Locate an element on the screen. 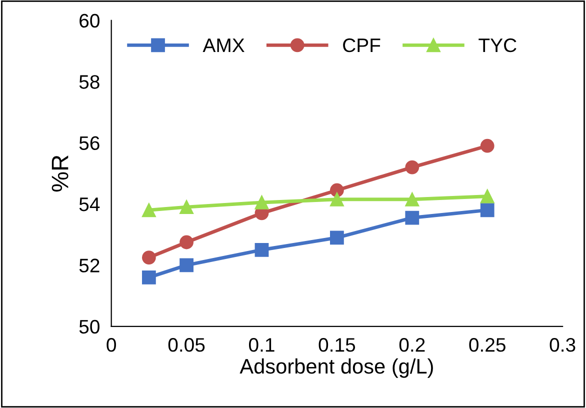 The image size is (586, 408). x-tick-label: 0.3 is located at coordinates (563, 345).